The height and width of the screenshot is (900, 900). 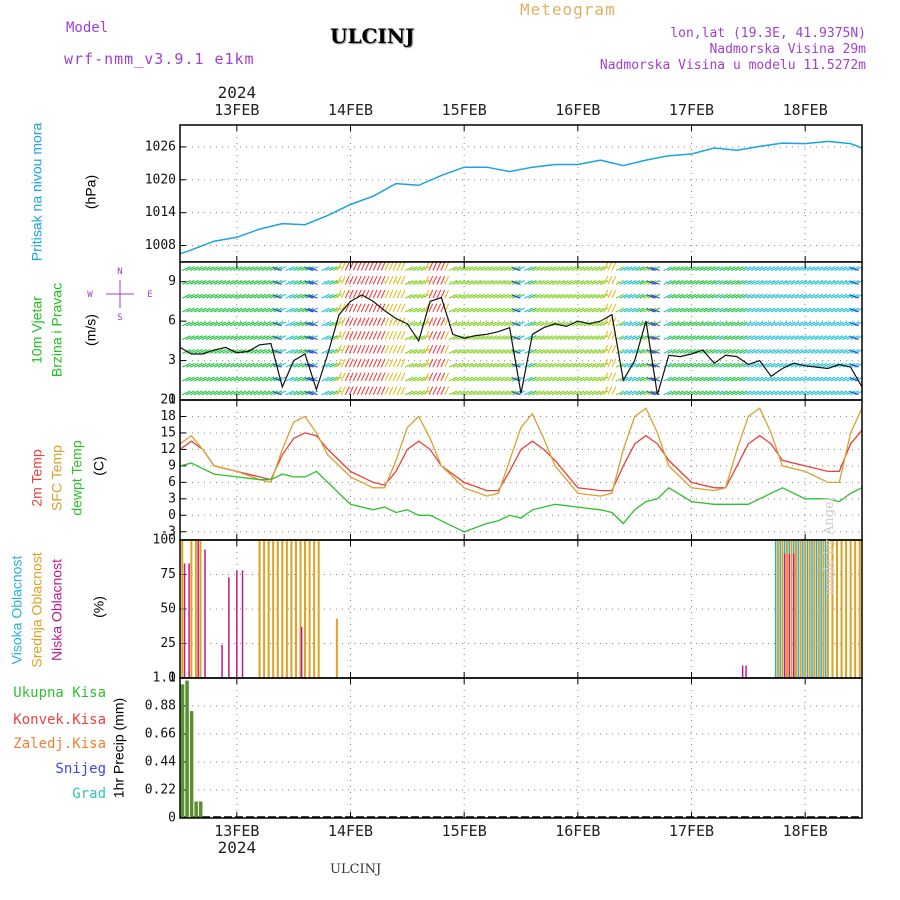 I want to click on precip-legend-item: Ukupna Kisa, so click(x=59, y=693).